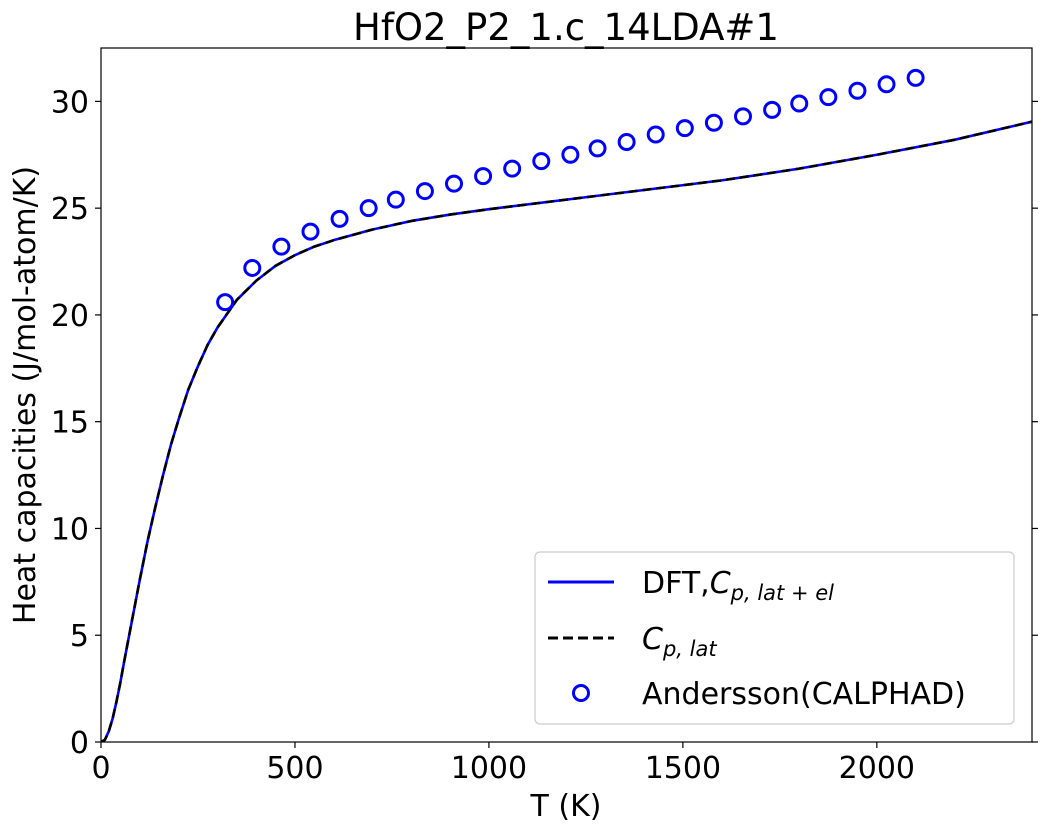  I want to click on legend-label-dft: DFT,Cp, lat + el, so click(738, 585).